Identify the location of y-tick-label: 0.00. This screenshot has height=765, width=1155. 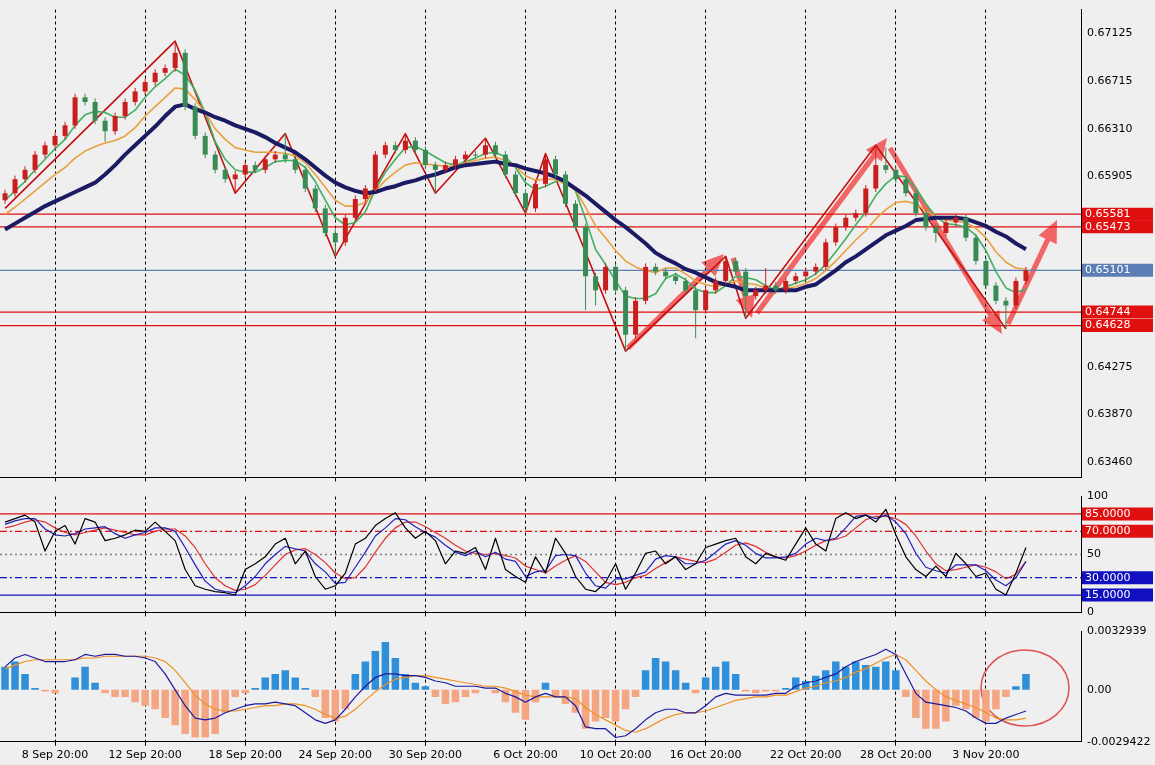
(1099, 689).